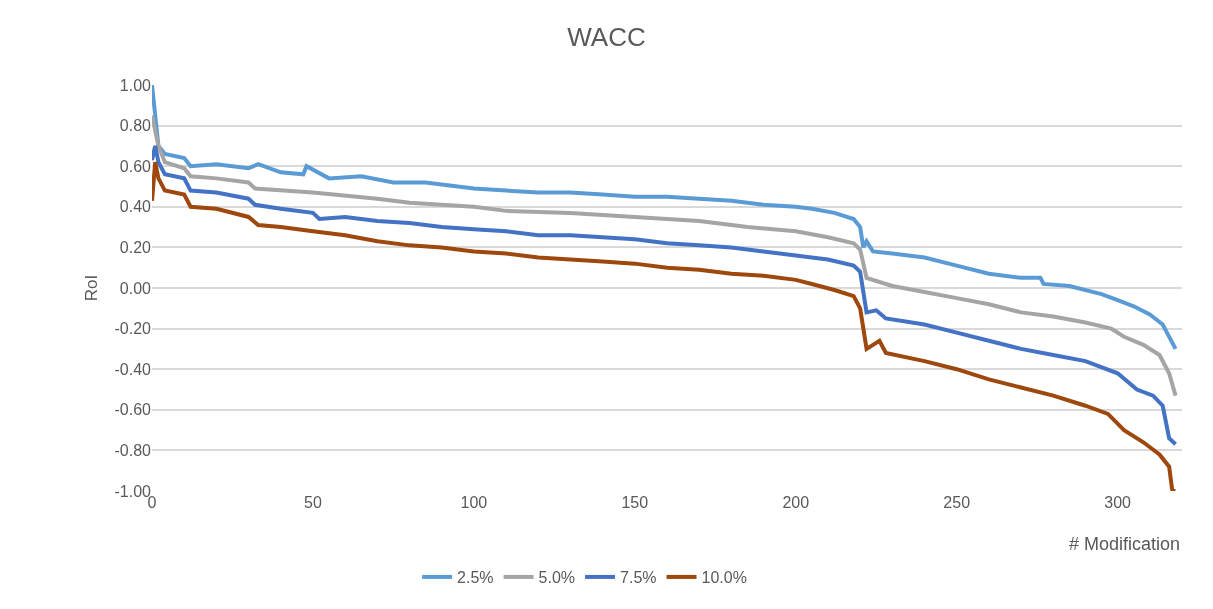 This screenshot has width=1213, height=609. What do you see at coordinates (313, 502) in the screenshot?
I see `x-tick-label: 50` at bounding box center [313, 502].